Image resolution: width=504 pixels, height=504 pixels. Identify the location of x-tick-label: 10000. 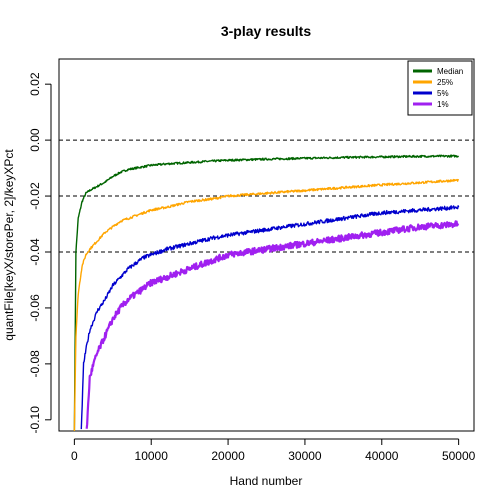
(152, 456).